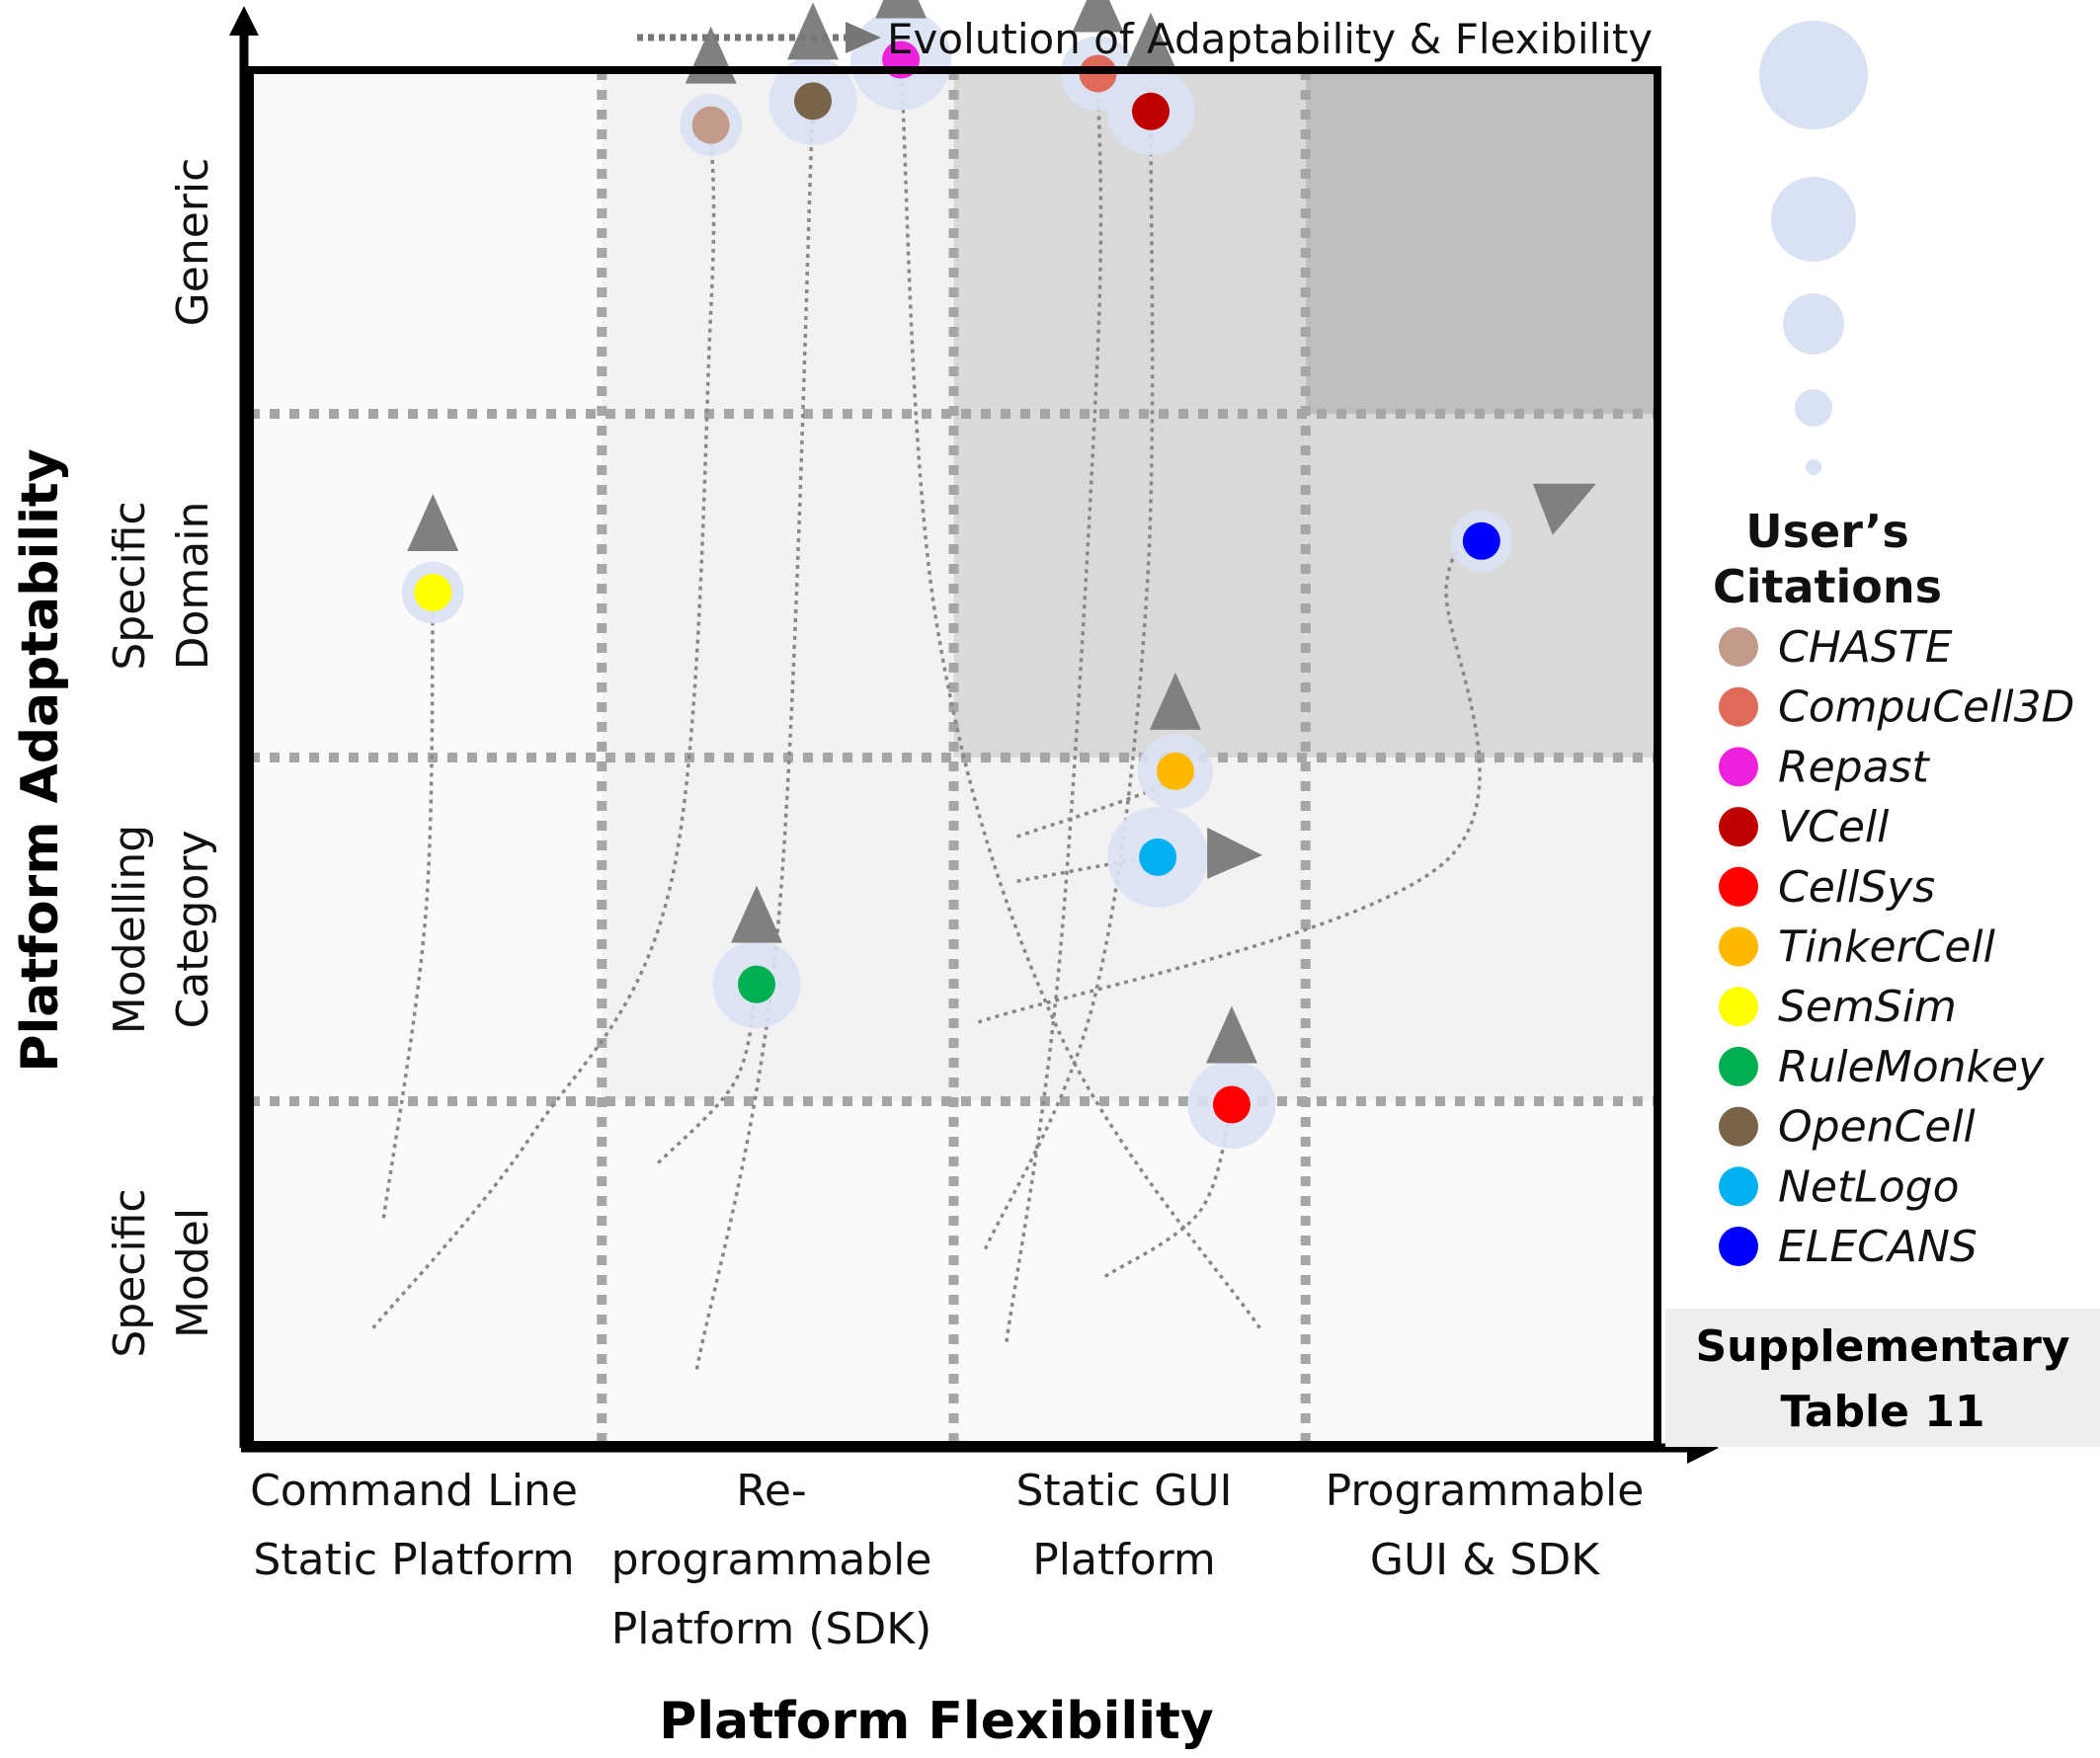 Image resolution: width=2100 pixels, height=1758 pixels. I want to click on trail-compucell3d, so click(1054, 708).